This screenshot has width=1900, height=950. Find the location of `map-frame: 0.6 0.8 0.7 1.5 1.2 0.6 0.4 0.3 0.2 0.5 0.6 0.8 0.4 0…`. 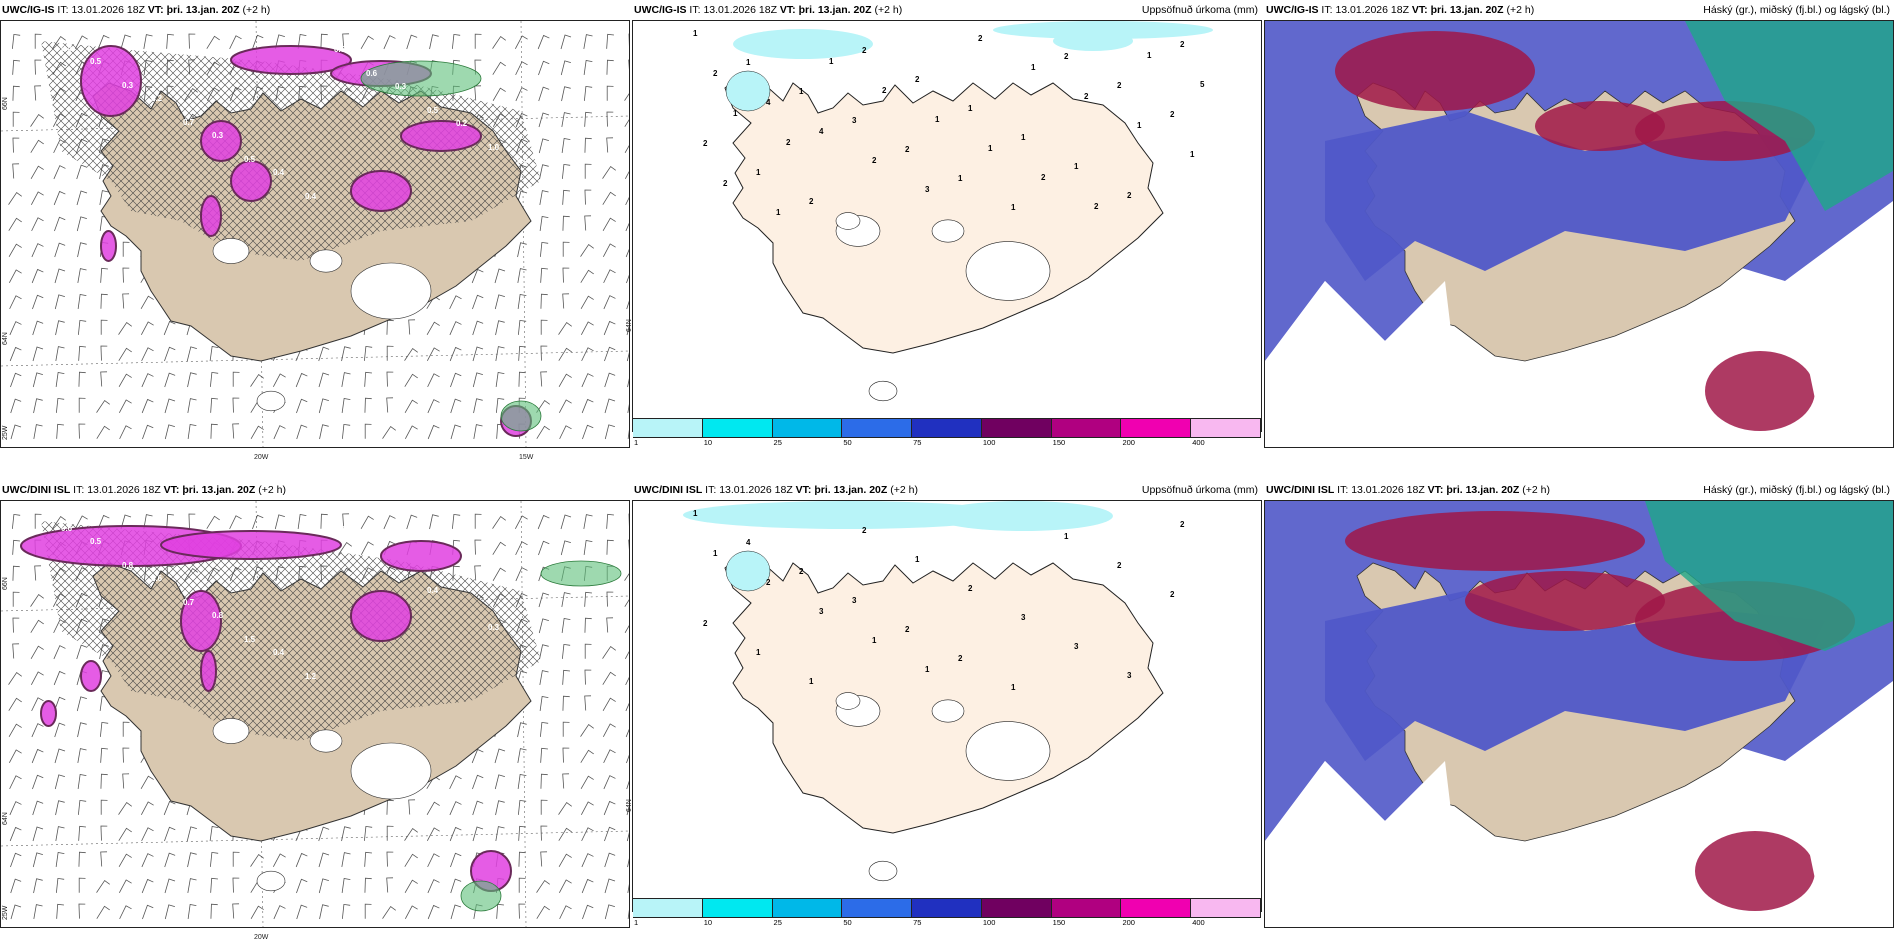

map-frame: 0.6 0.8 0.7 1.5 1.2 0.6 0.4 0.3 0.2 0.5 0.6 0.8 0.4 0… is located at coordinates (315, 714).